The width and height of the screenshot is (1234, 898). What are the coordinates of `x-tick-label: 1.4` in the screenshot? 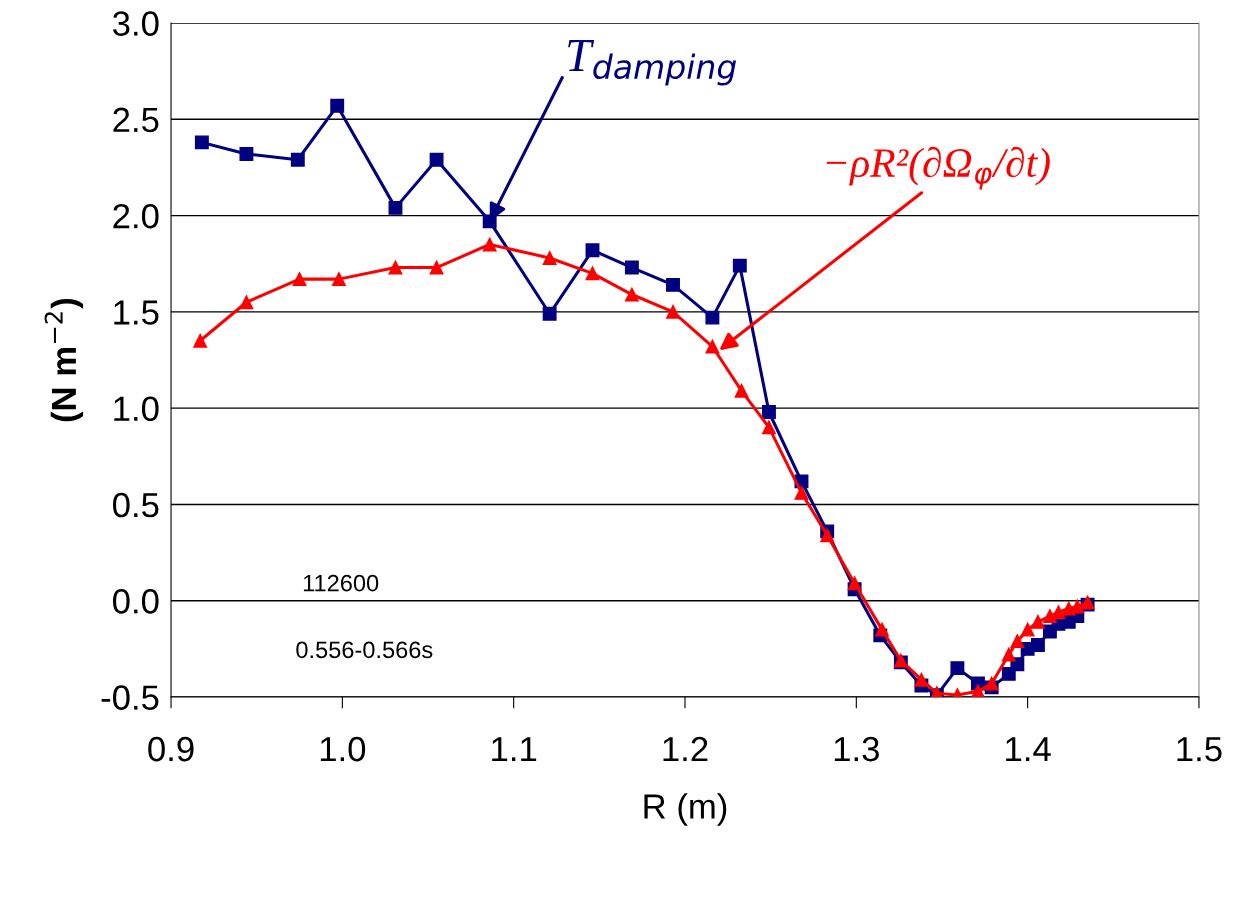 It's located at (1028, 749).